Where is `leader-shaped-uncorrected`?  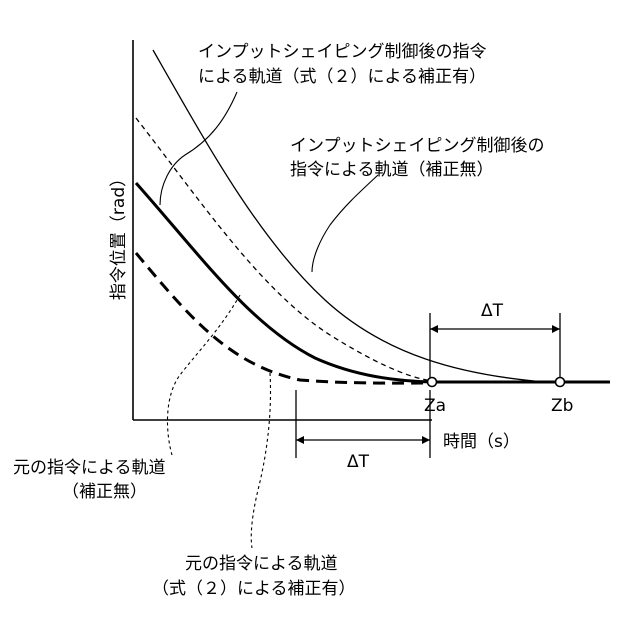 leader-shaped-uncorrected is located at coordinates (345, 223).